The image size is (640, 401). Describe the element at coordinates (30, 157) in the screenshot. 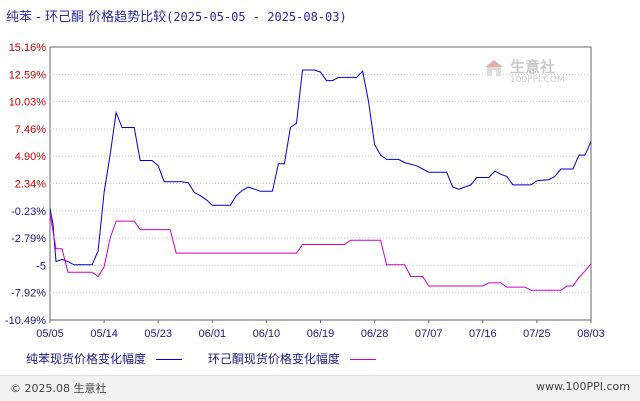

I see `y-tick-label: 4.90%` at that location.